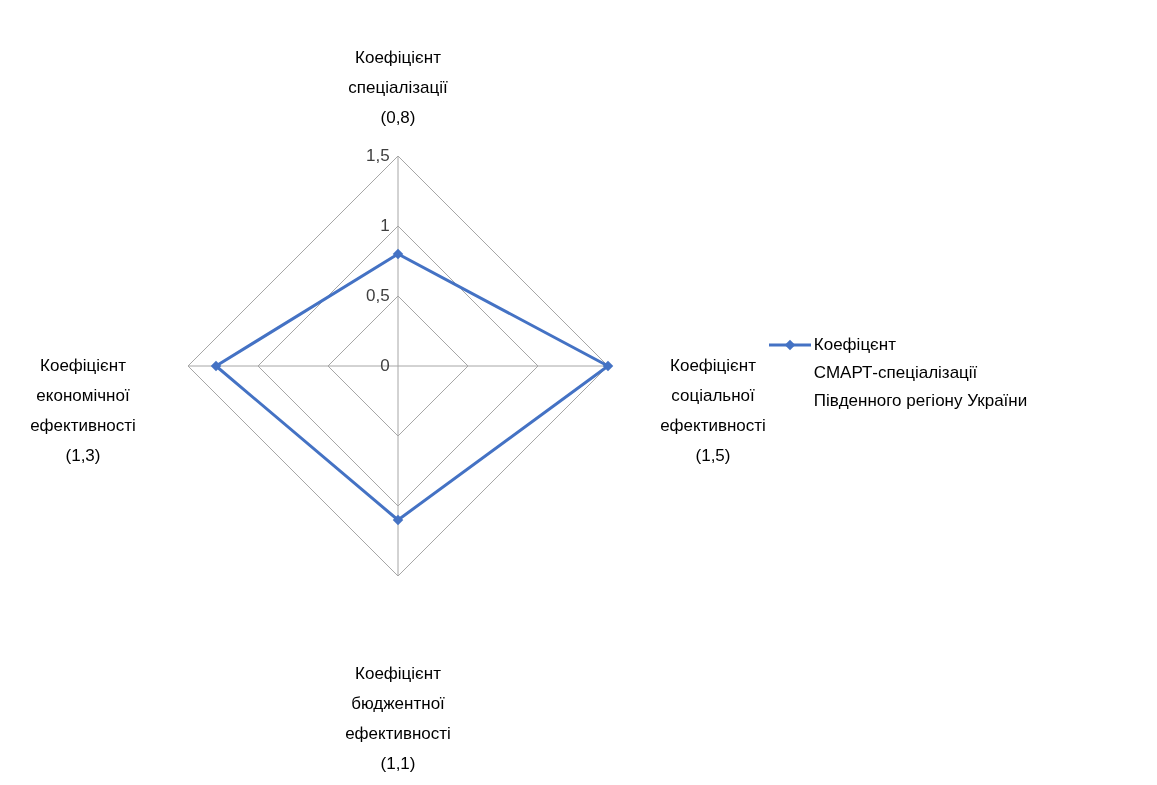 This screenshot has height=785, width=1157. I want to click on y-tick-label: 1,5, so click(377, 155).